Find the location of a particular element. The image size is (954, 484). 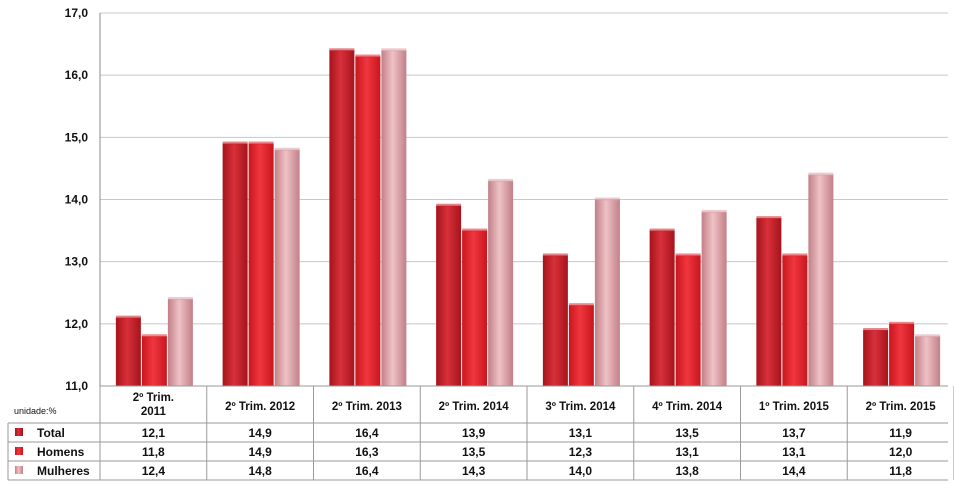

y-axis: 11,0 12,0 13,0 14,0 15,0 16,0 17,0 is located at coordinates (83, 199).